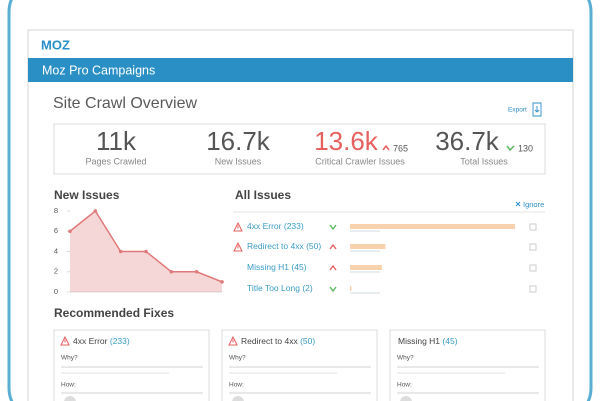  I want to click on issue-link: Redirect to 4xx (50), so click(284, 246).